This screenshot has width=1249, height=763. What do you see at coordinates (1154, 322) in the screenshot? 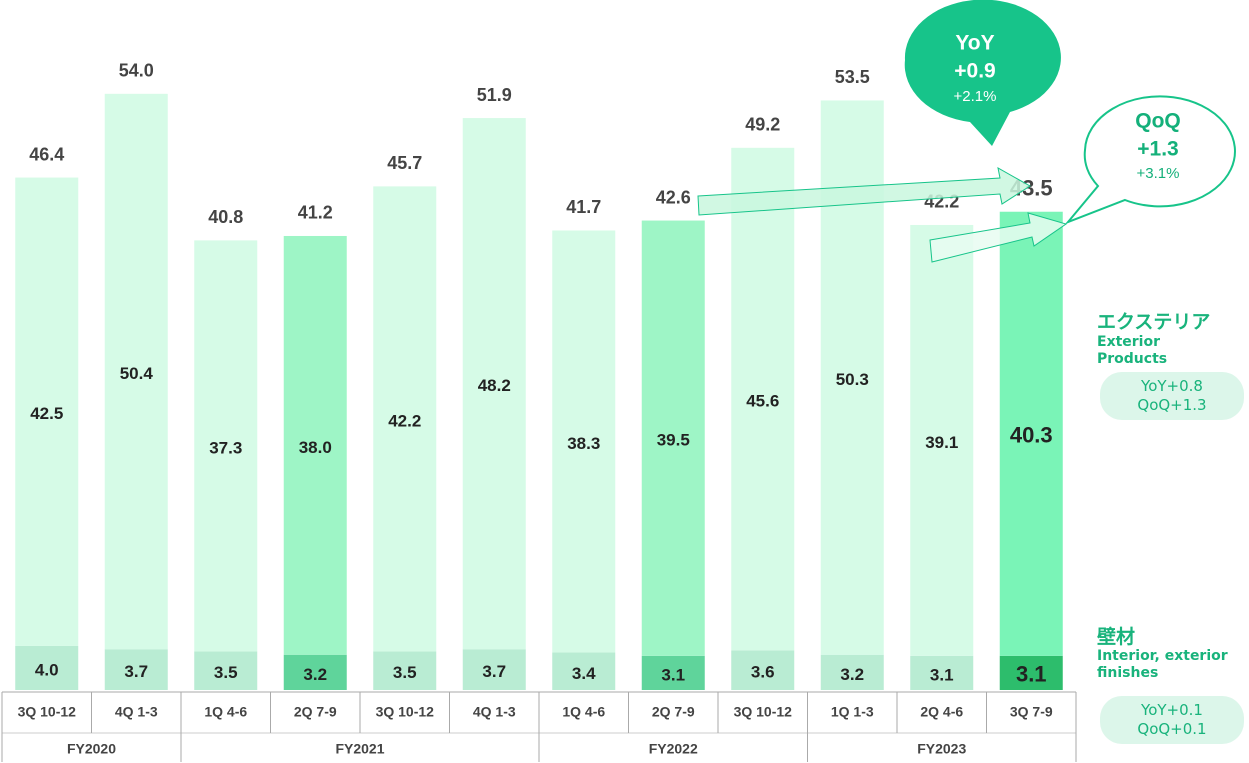
I see `legend-label: エクステリア` at bounding box center [1154, 322].